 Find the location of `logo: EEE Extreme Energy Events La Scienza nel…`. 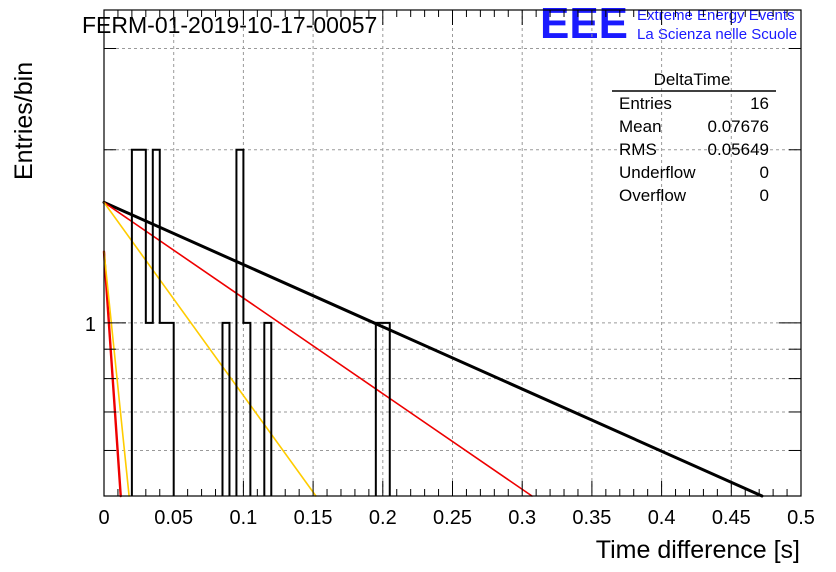

logo: EEE Extreme Energy Events La Scienza nel… is located at coordinates (668, 24).